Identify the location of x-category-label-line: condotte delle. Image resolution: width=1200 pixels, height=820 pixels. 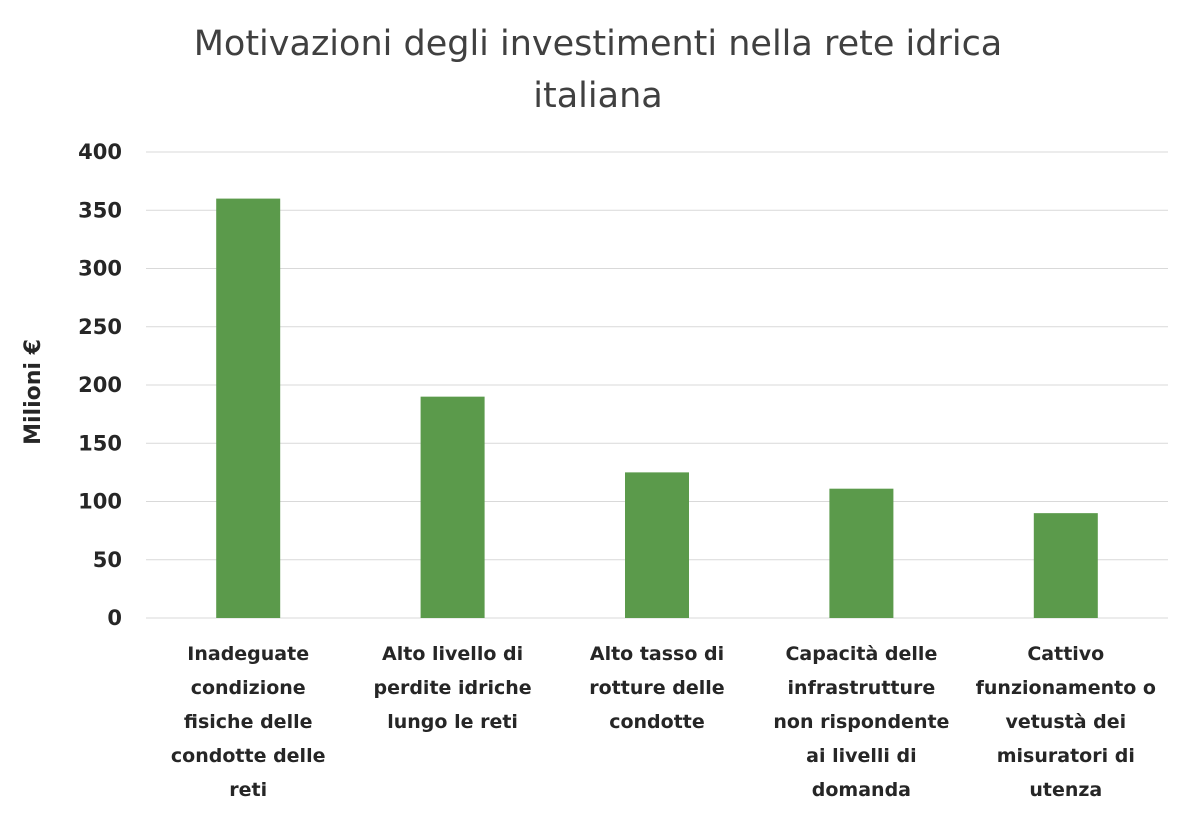
(248, 756).